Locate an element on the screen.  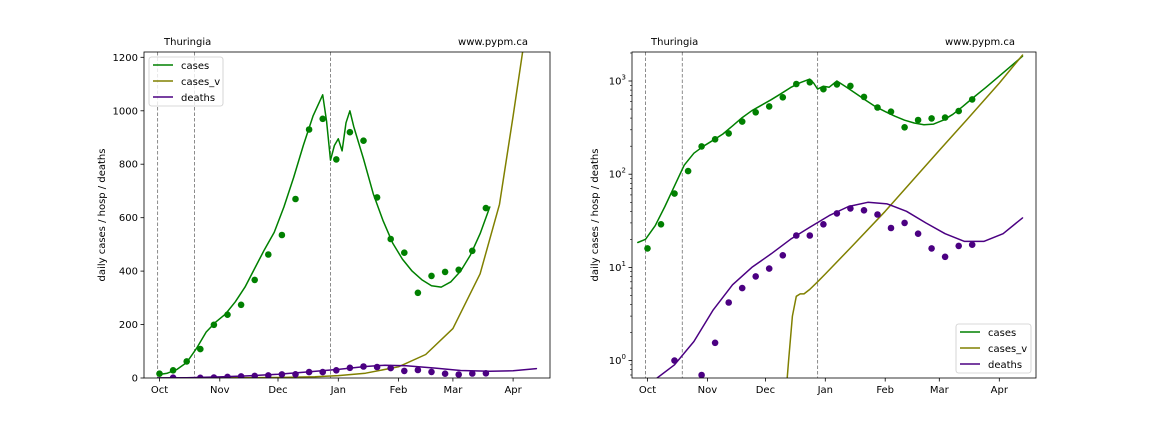
left-legend: cases cases_v deaths is located at coordinates (186, 81).